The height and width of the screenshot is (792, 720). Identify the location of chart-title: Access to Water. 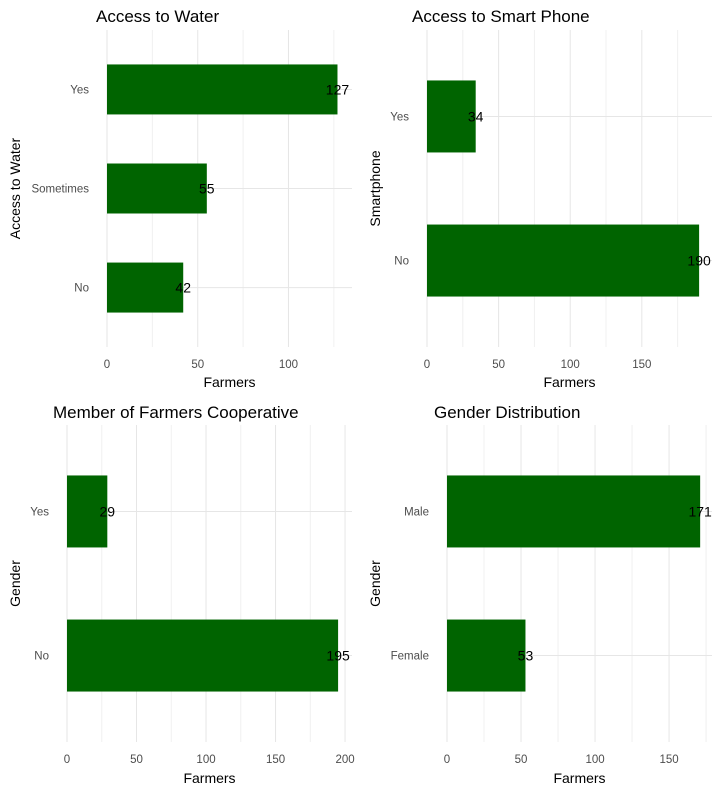
(157, 16).